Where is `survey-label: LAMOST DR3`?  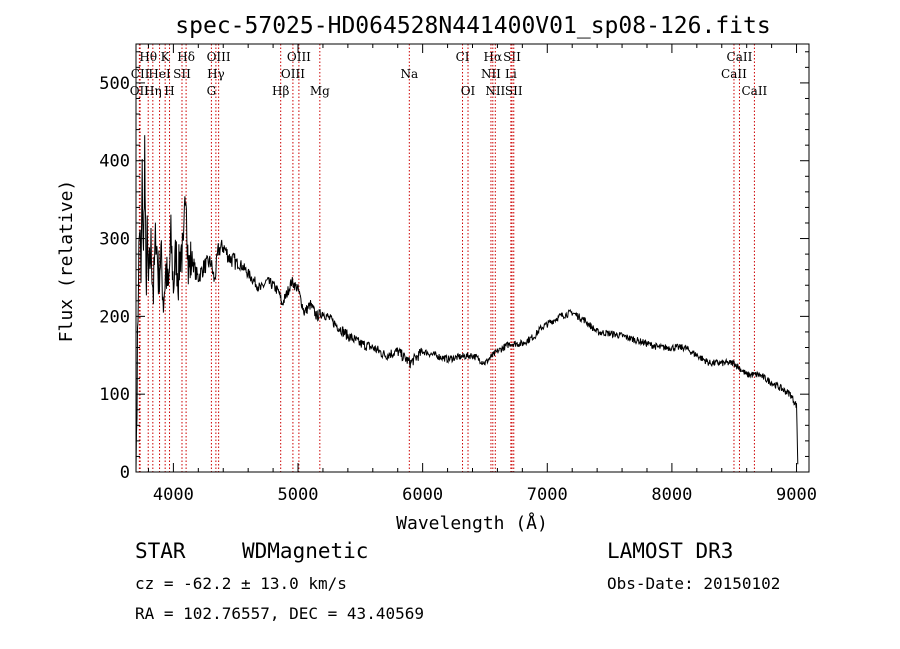 survey-label: LAMOST DR3 is located at coordinates (670, 551).